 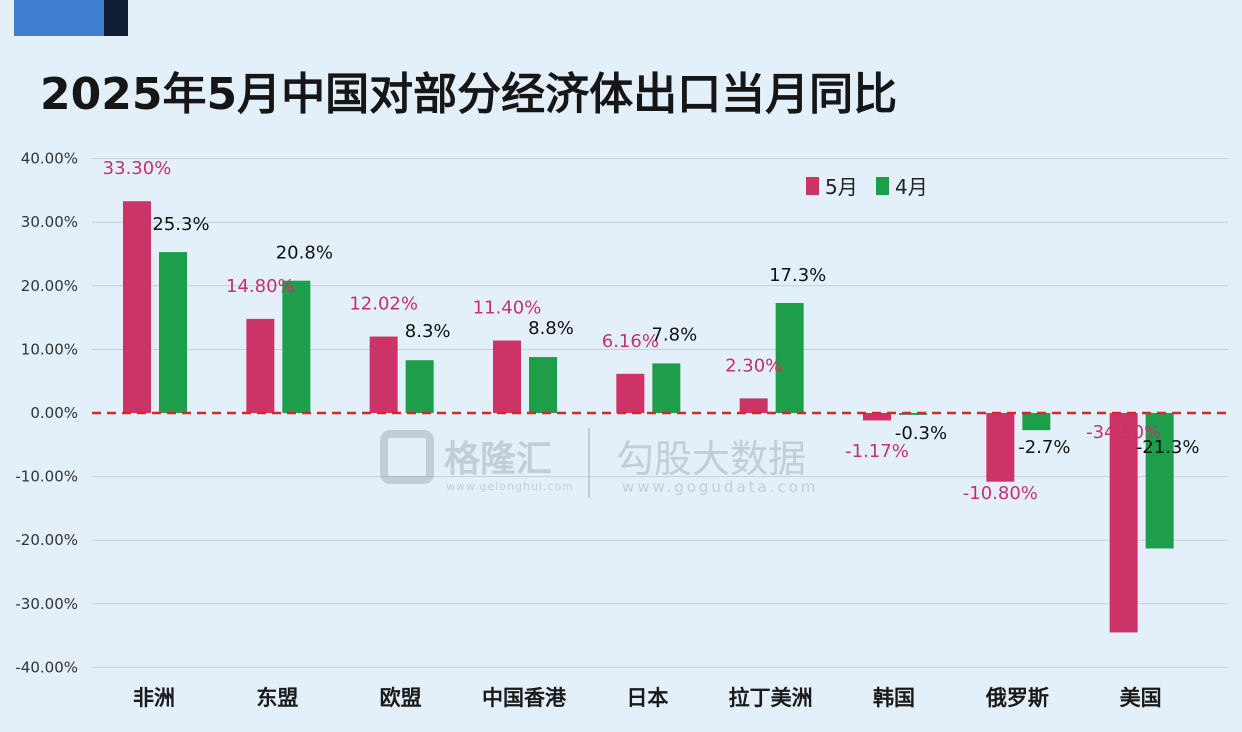 What do you see at coordinates (59, 18) in the screenshot?
I see `corner-accent-blue` at bounding box center [59, 18].